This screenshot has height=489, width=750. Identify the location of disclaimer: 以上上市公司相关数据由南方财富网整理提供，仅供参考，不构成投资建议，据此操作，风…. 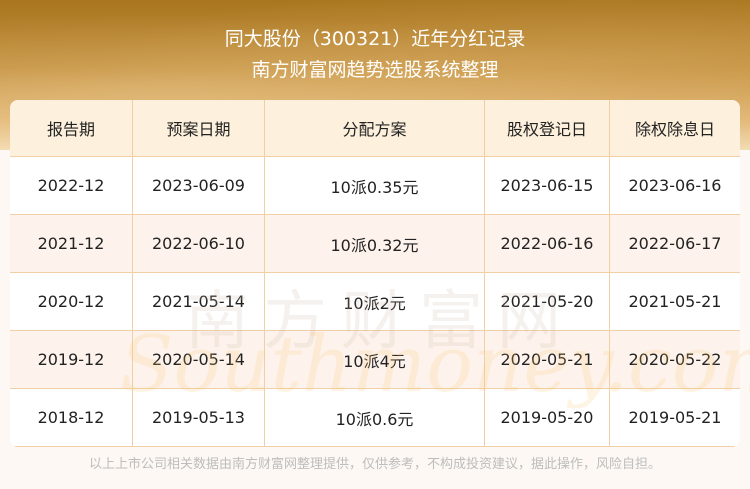
(374, 464).